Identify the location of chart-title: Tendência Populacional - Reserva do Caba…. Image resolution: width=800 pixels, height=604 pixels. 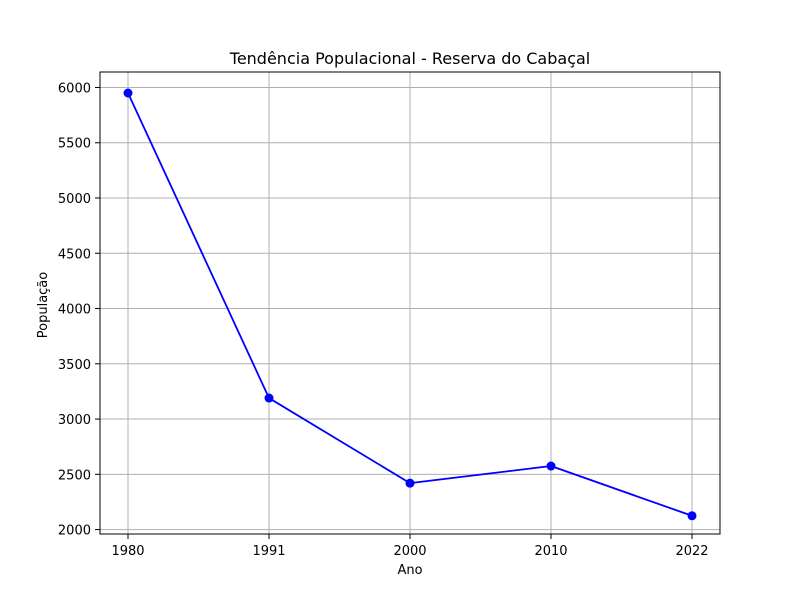
(409, 58).